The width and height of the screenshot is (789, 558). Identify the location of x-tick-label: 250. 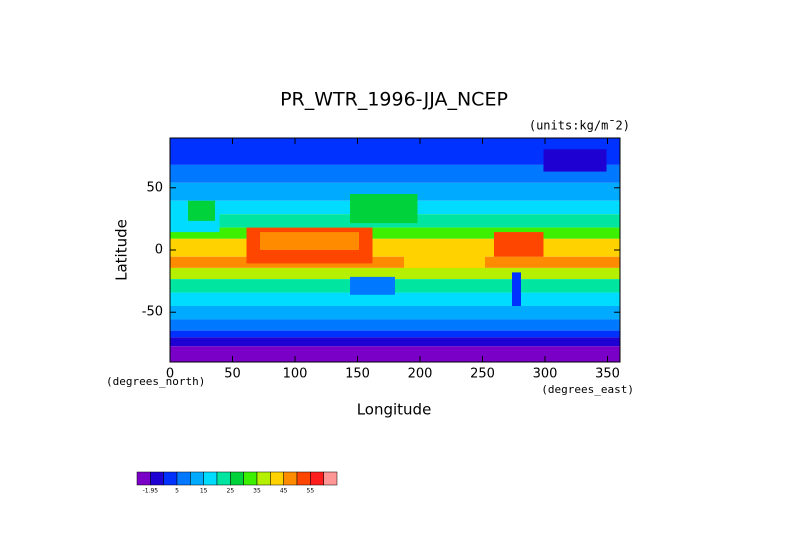
(482, 374).